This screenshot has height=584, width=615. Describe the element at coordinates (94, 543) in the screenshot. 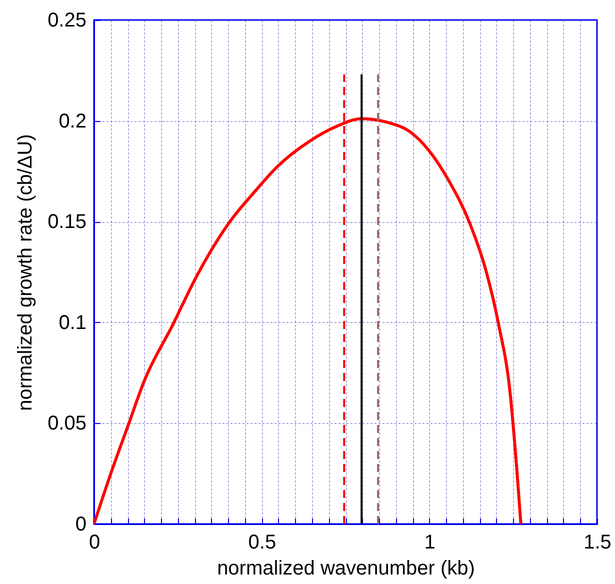

I see `x-tick-label: 0` at that location.